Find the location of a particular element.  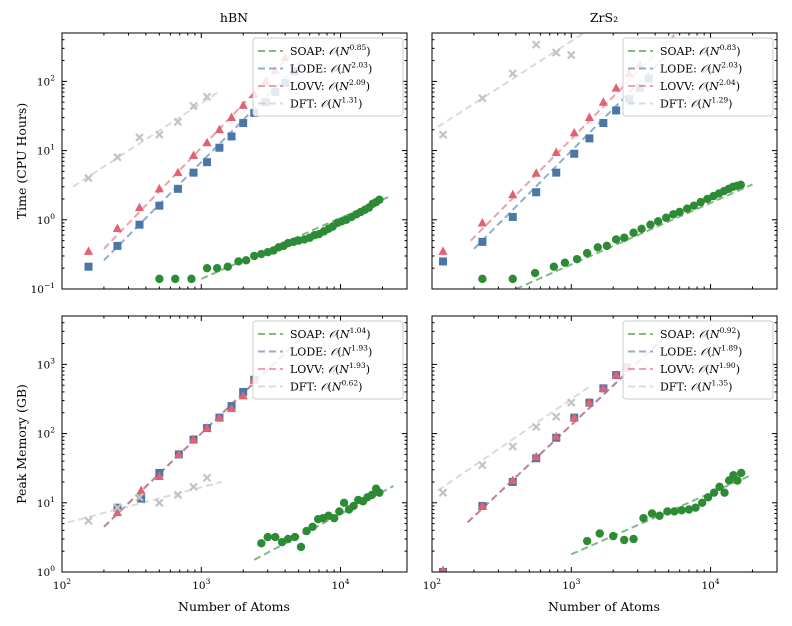

fit-line-lovv is located at coordinates (573, 138).